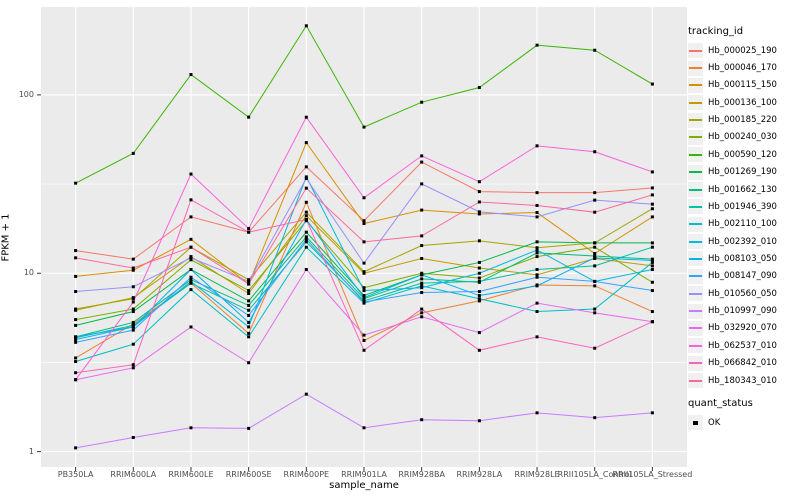  Describe the element at coordinates (744, 328) in the screenshot. I see `legend-item-Hb_032920_070: Hb_032920_070` at that location.